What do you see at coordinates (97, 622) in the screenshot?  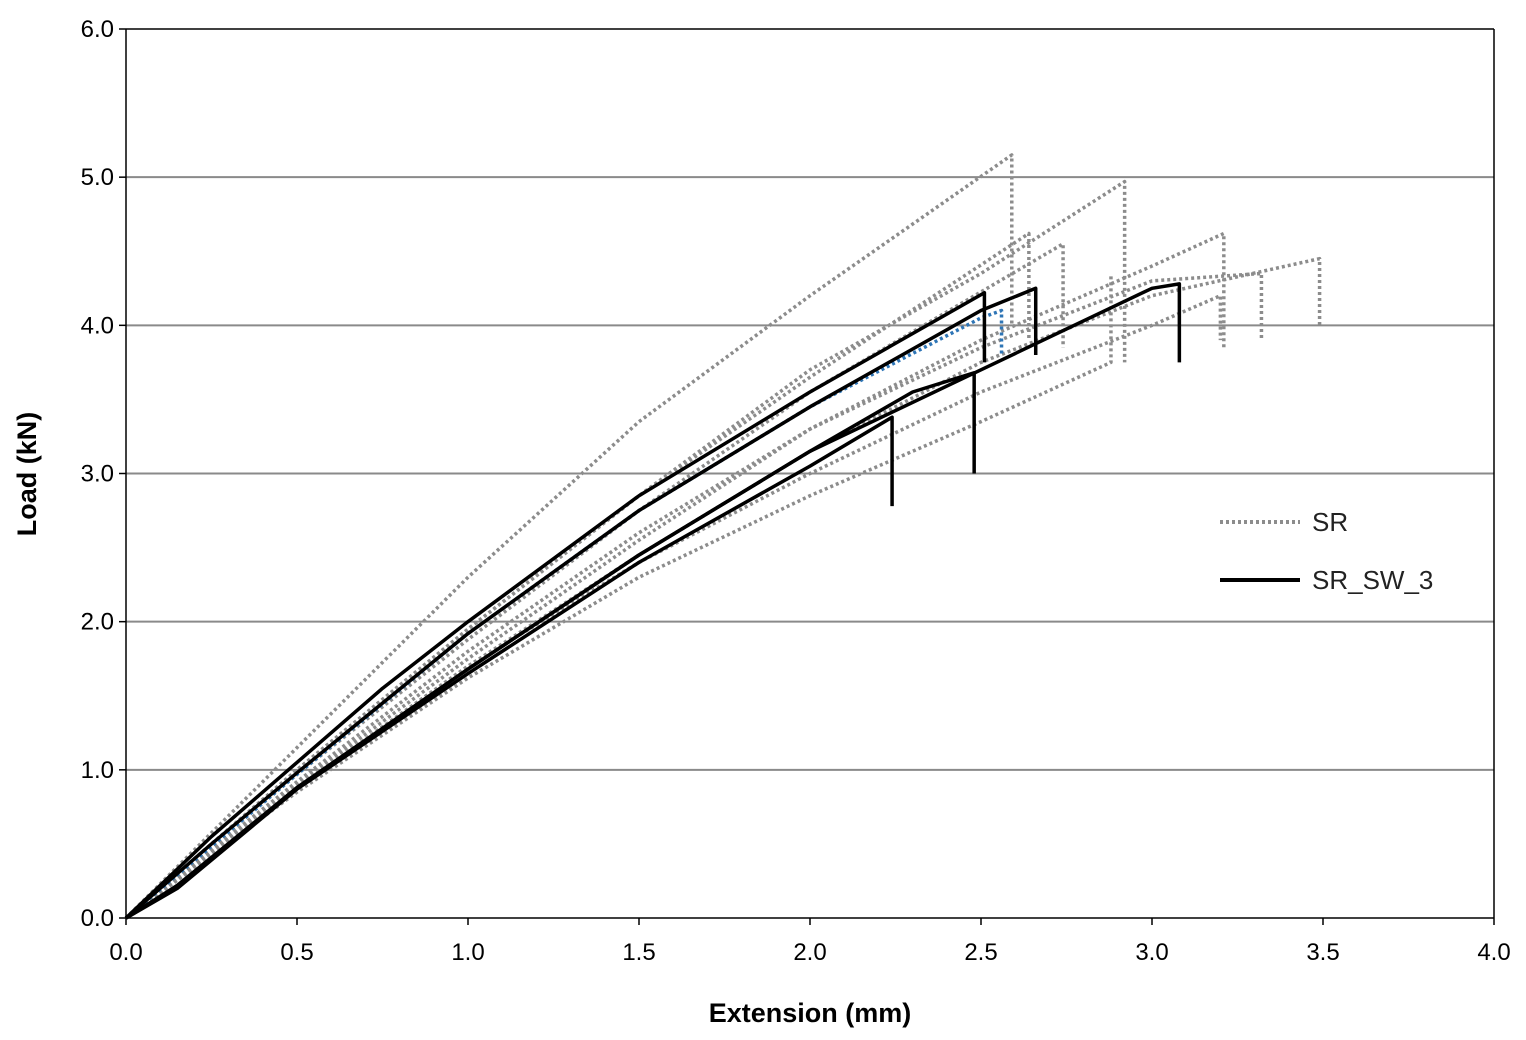 I see `y-tick-label: 2.0` at bounding box center [97, 622].